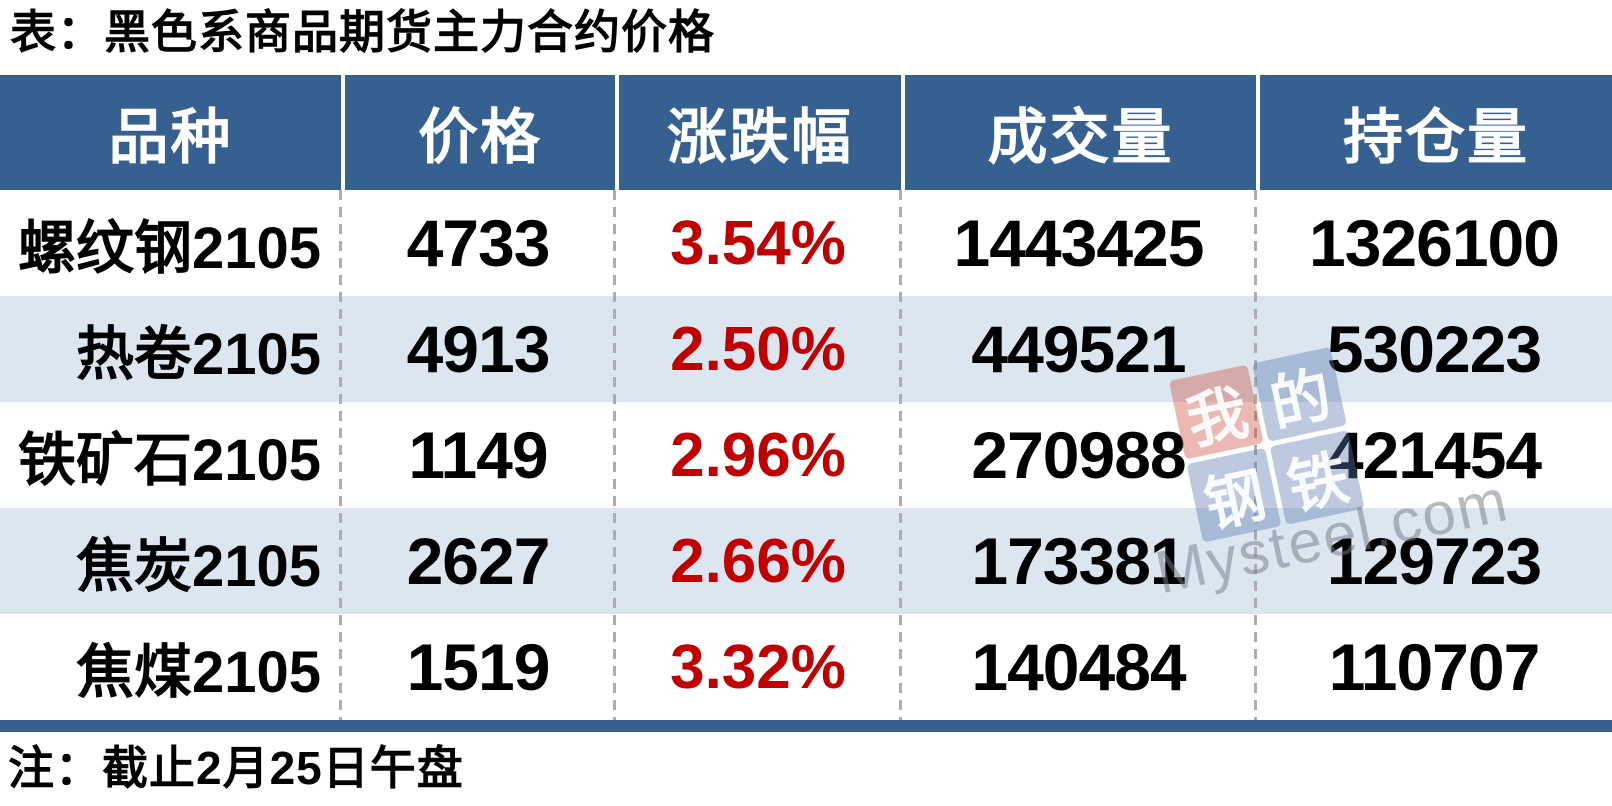  What do you see at coordinates (806, 726) in the screenshot?
I see `table-bottom-border` at bounding box center [806, 726].